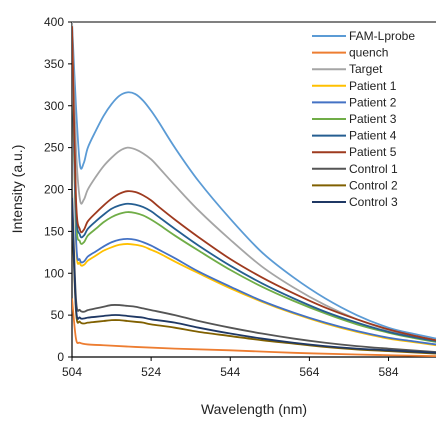  Describe the element at coordinates (60, 357) in the screenshot. I see `y-tick-label: 0` at that location.